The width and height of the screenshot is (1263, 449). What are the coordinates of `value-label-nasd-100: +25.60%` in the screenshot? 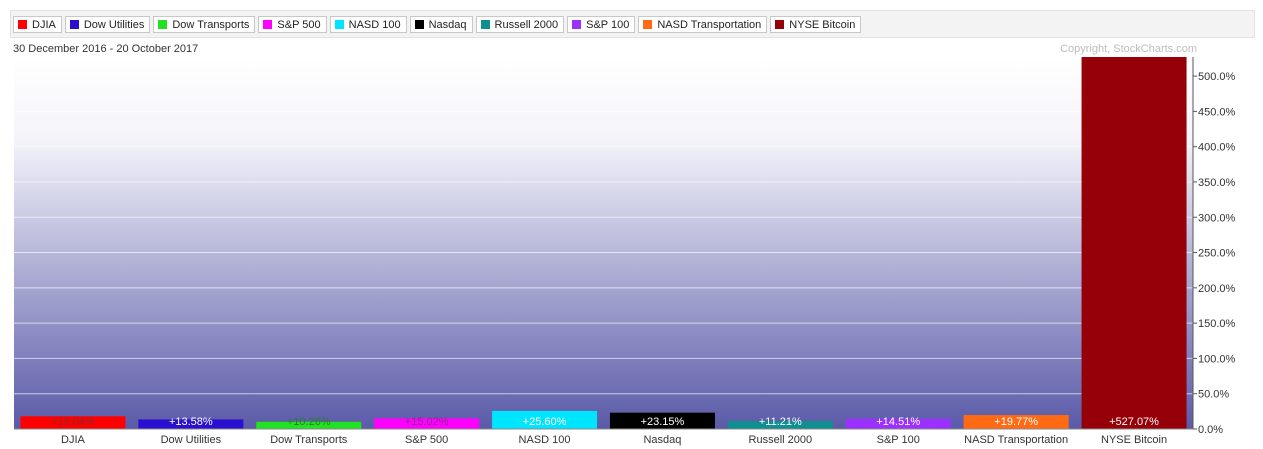 It's located at (545, 422).